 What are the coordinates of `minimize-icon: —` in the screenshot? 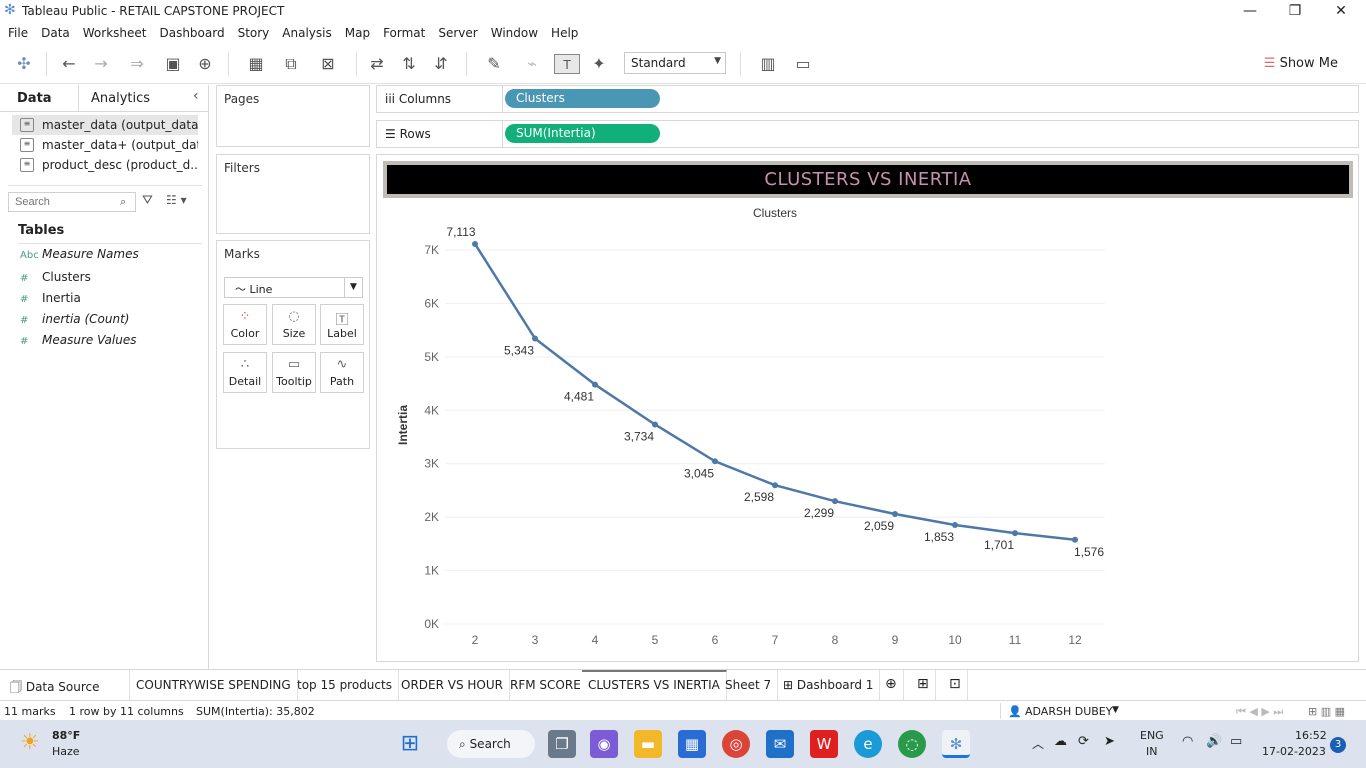 It's located at (1250, 11).